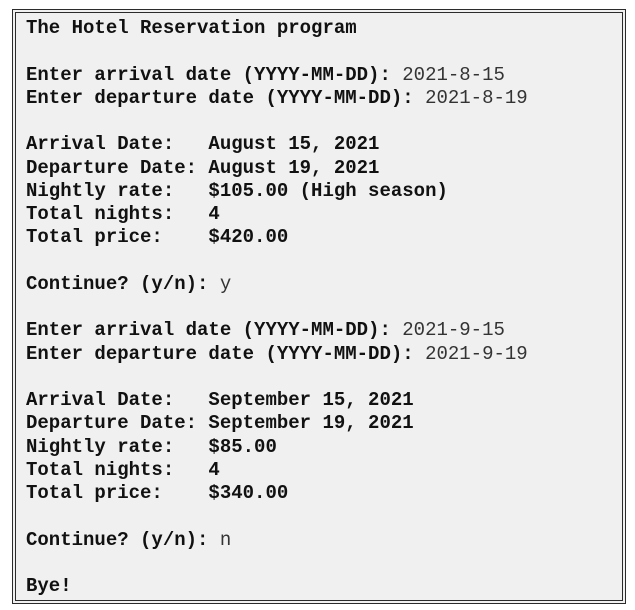 The width and height of the screenshot is (635, 610). Describe the element at coordinates (220, 423) in the screenshot. I see `console-text: Departure Date: September 19, 2021` at that location.